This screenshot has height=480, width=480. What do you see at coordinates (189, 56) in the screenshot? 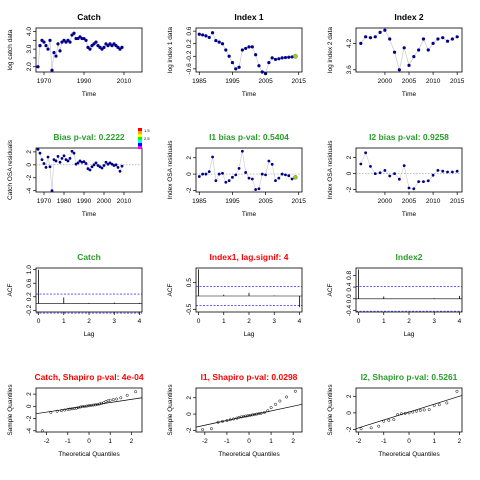
I see `y-tick-label: -0.2` at bounding box center [189, 56].